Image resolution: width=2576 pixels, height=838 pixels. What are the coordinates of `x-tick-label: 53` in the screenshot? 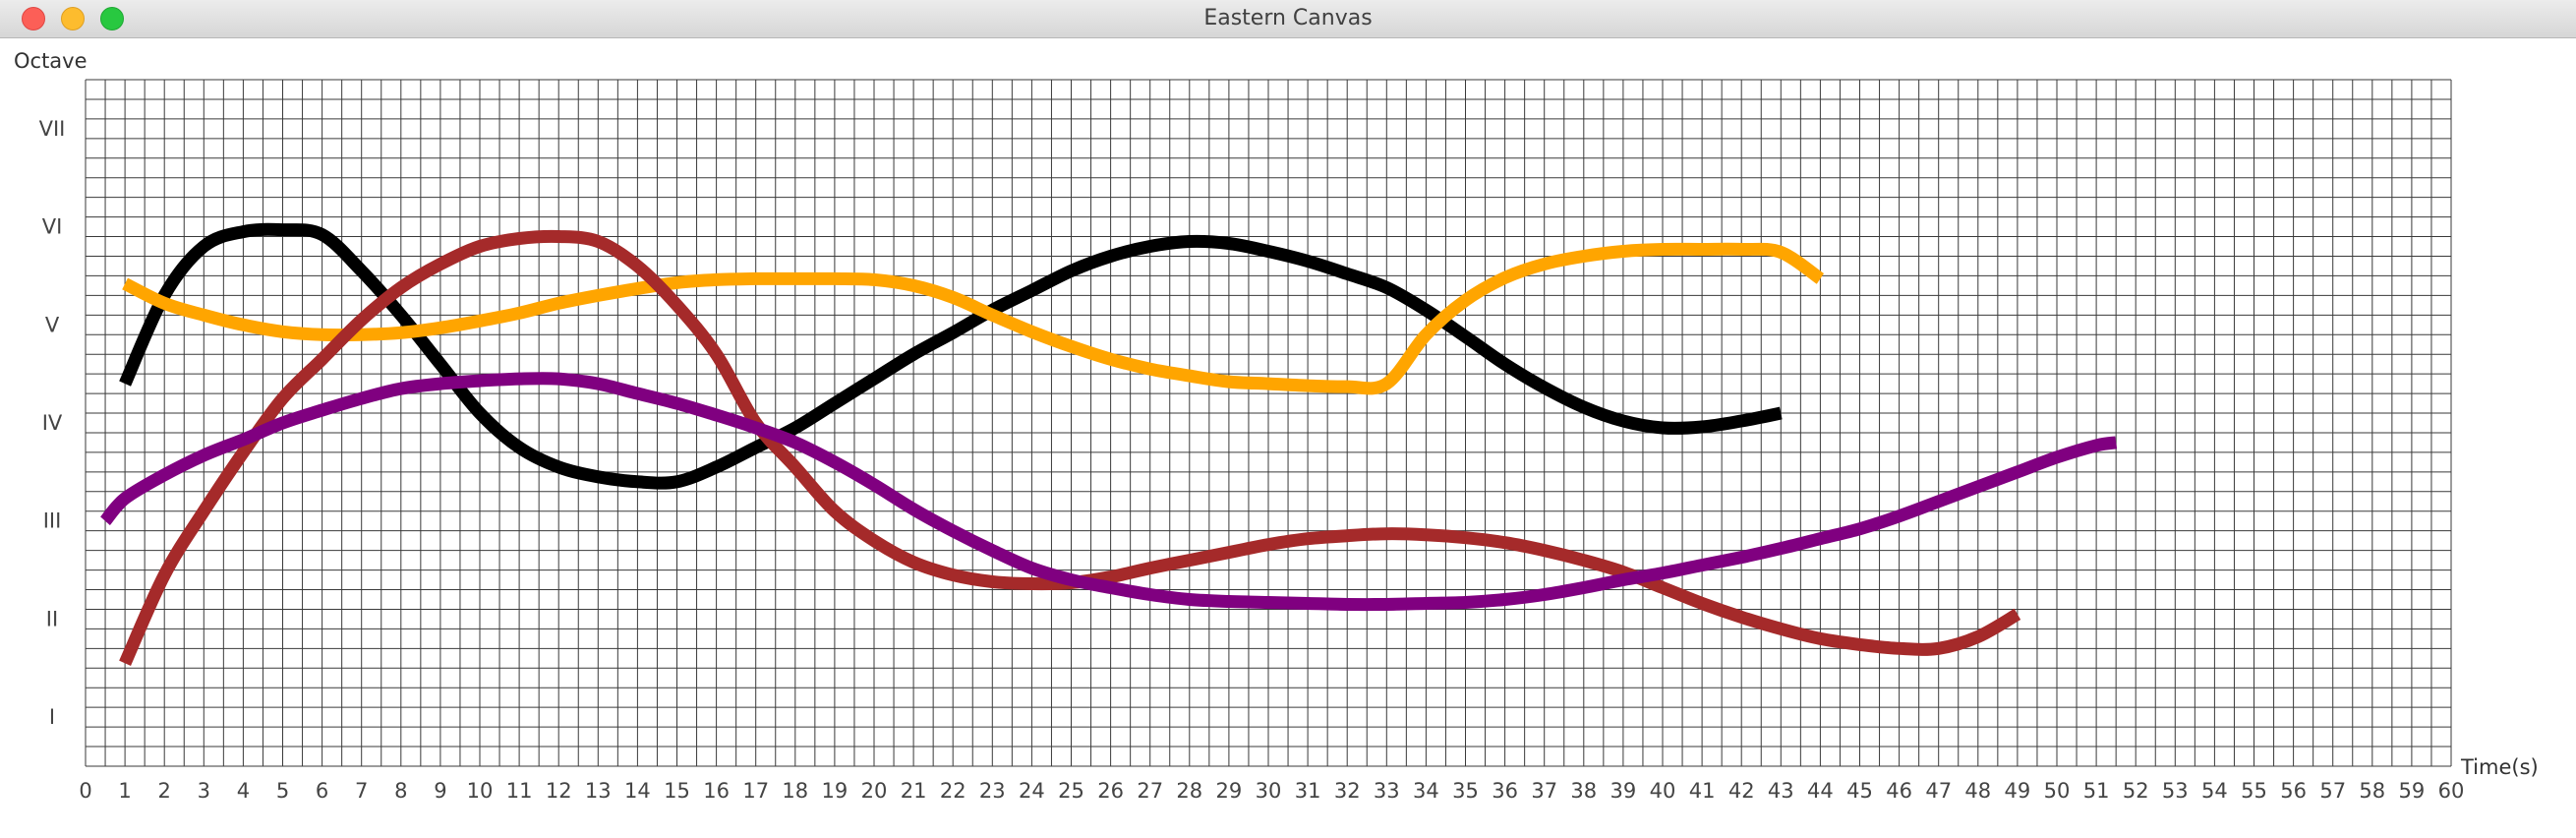 It's located at (2175, 791).